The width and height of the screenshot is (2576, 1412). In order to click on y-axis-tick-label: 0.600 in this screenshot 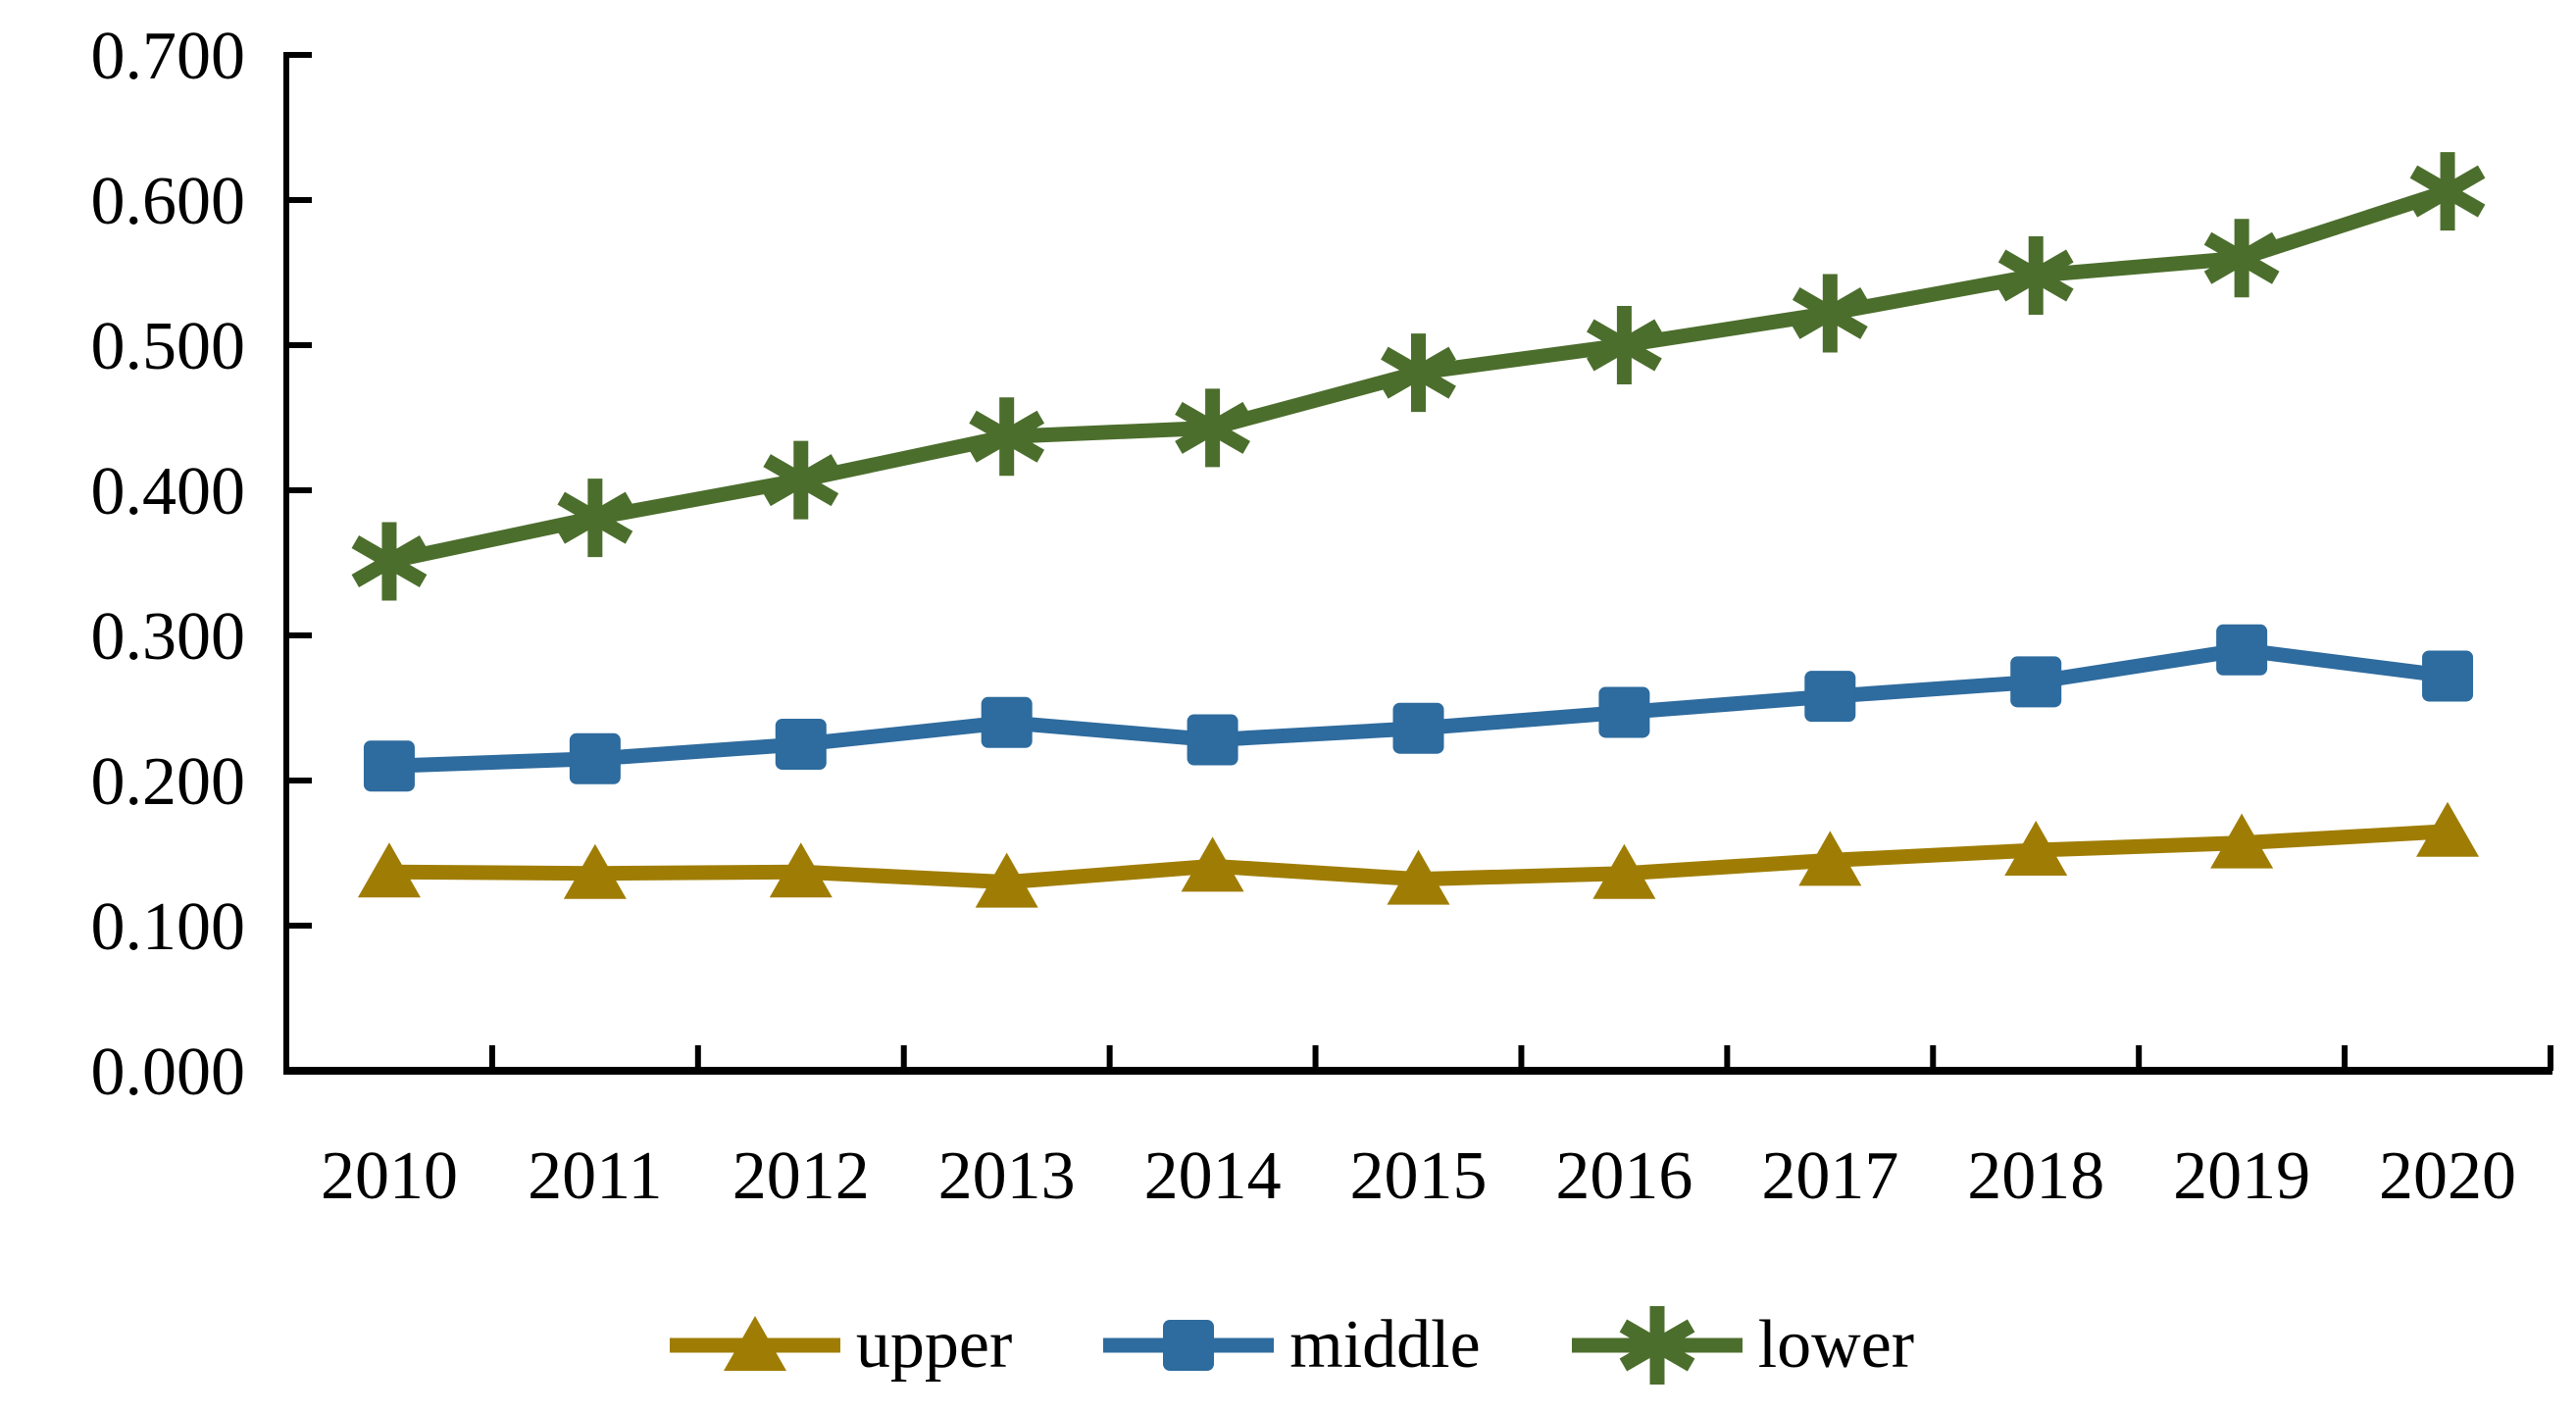, I will do `click(168, 201)`.